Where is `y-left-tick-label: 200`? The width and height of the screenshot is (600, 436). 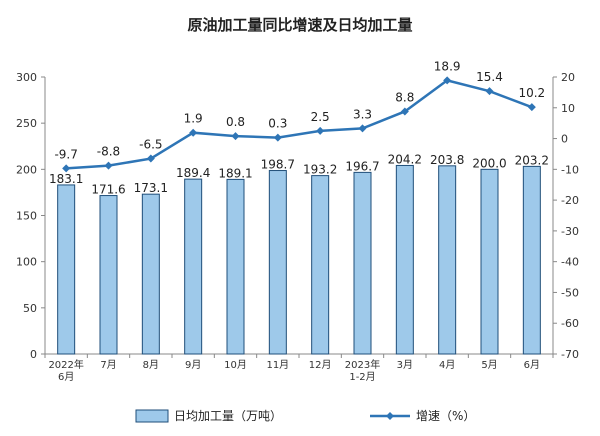
y-left-tick-label: 200 is located at coordinates (26, 169).